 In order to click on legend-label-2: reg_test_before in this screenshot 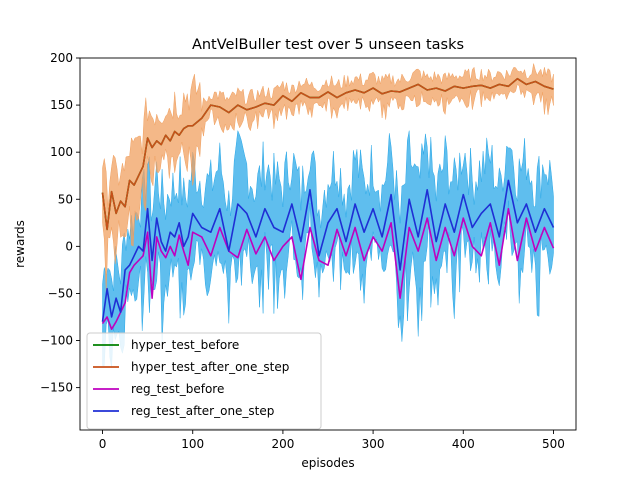, I will do `click(177, 389)`.